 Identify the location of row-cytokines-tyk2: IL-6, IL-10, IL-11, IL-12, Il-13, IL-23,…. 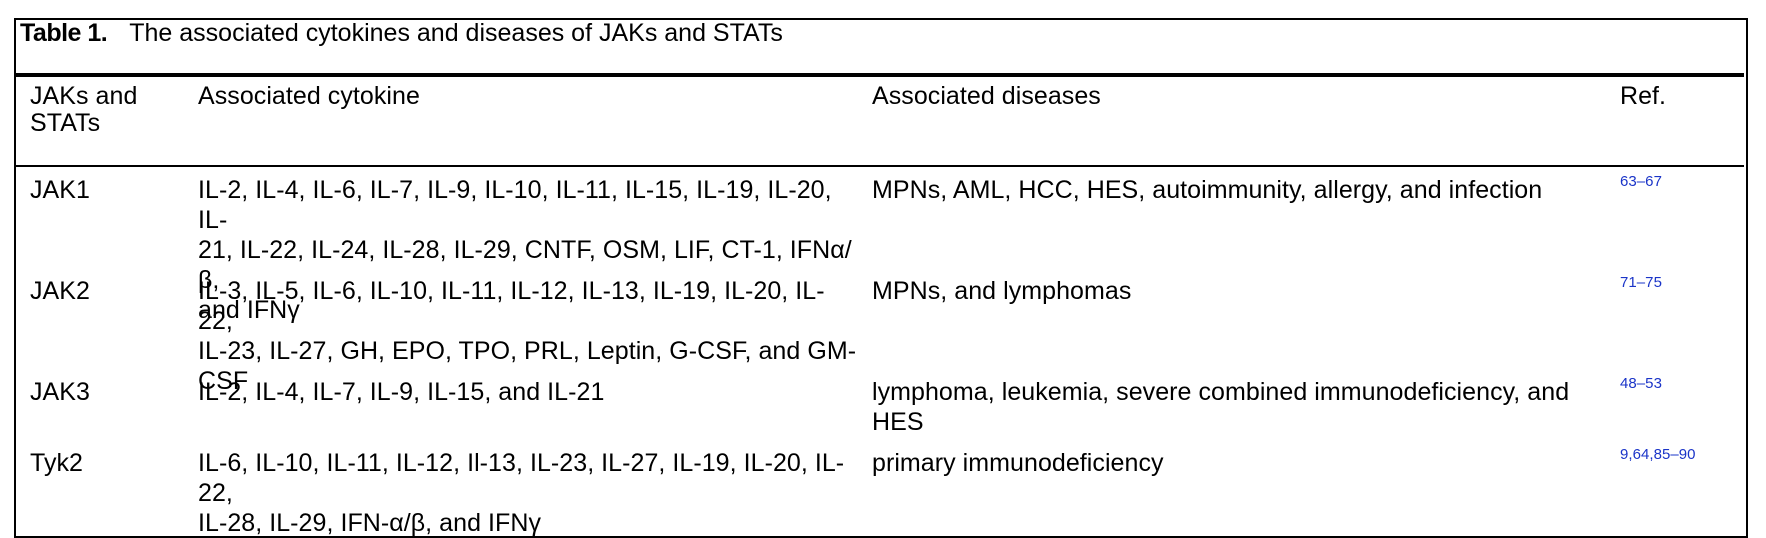
(528, 493).